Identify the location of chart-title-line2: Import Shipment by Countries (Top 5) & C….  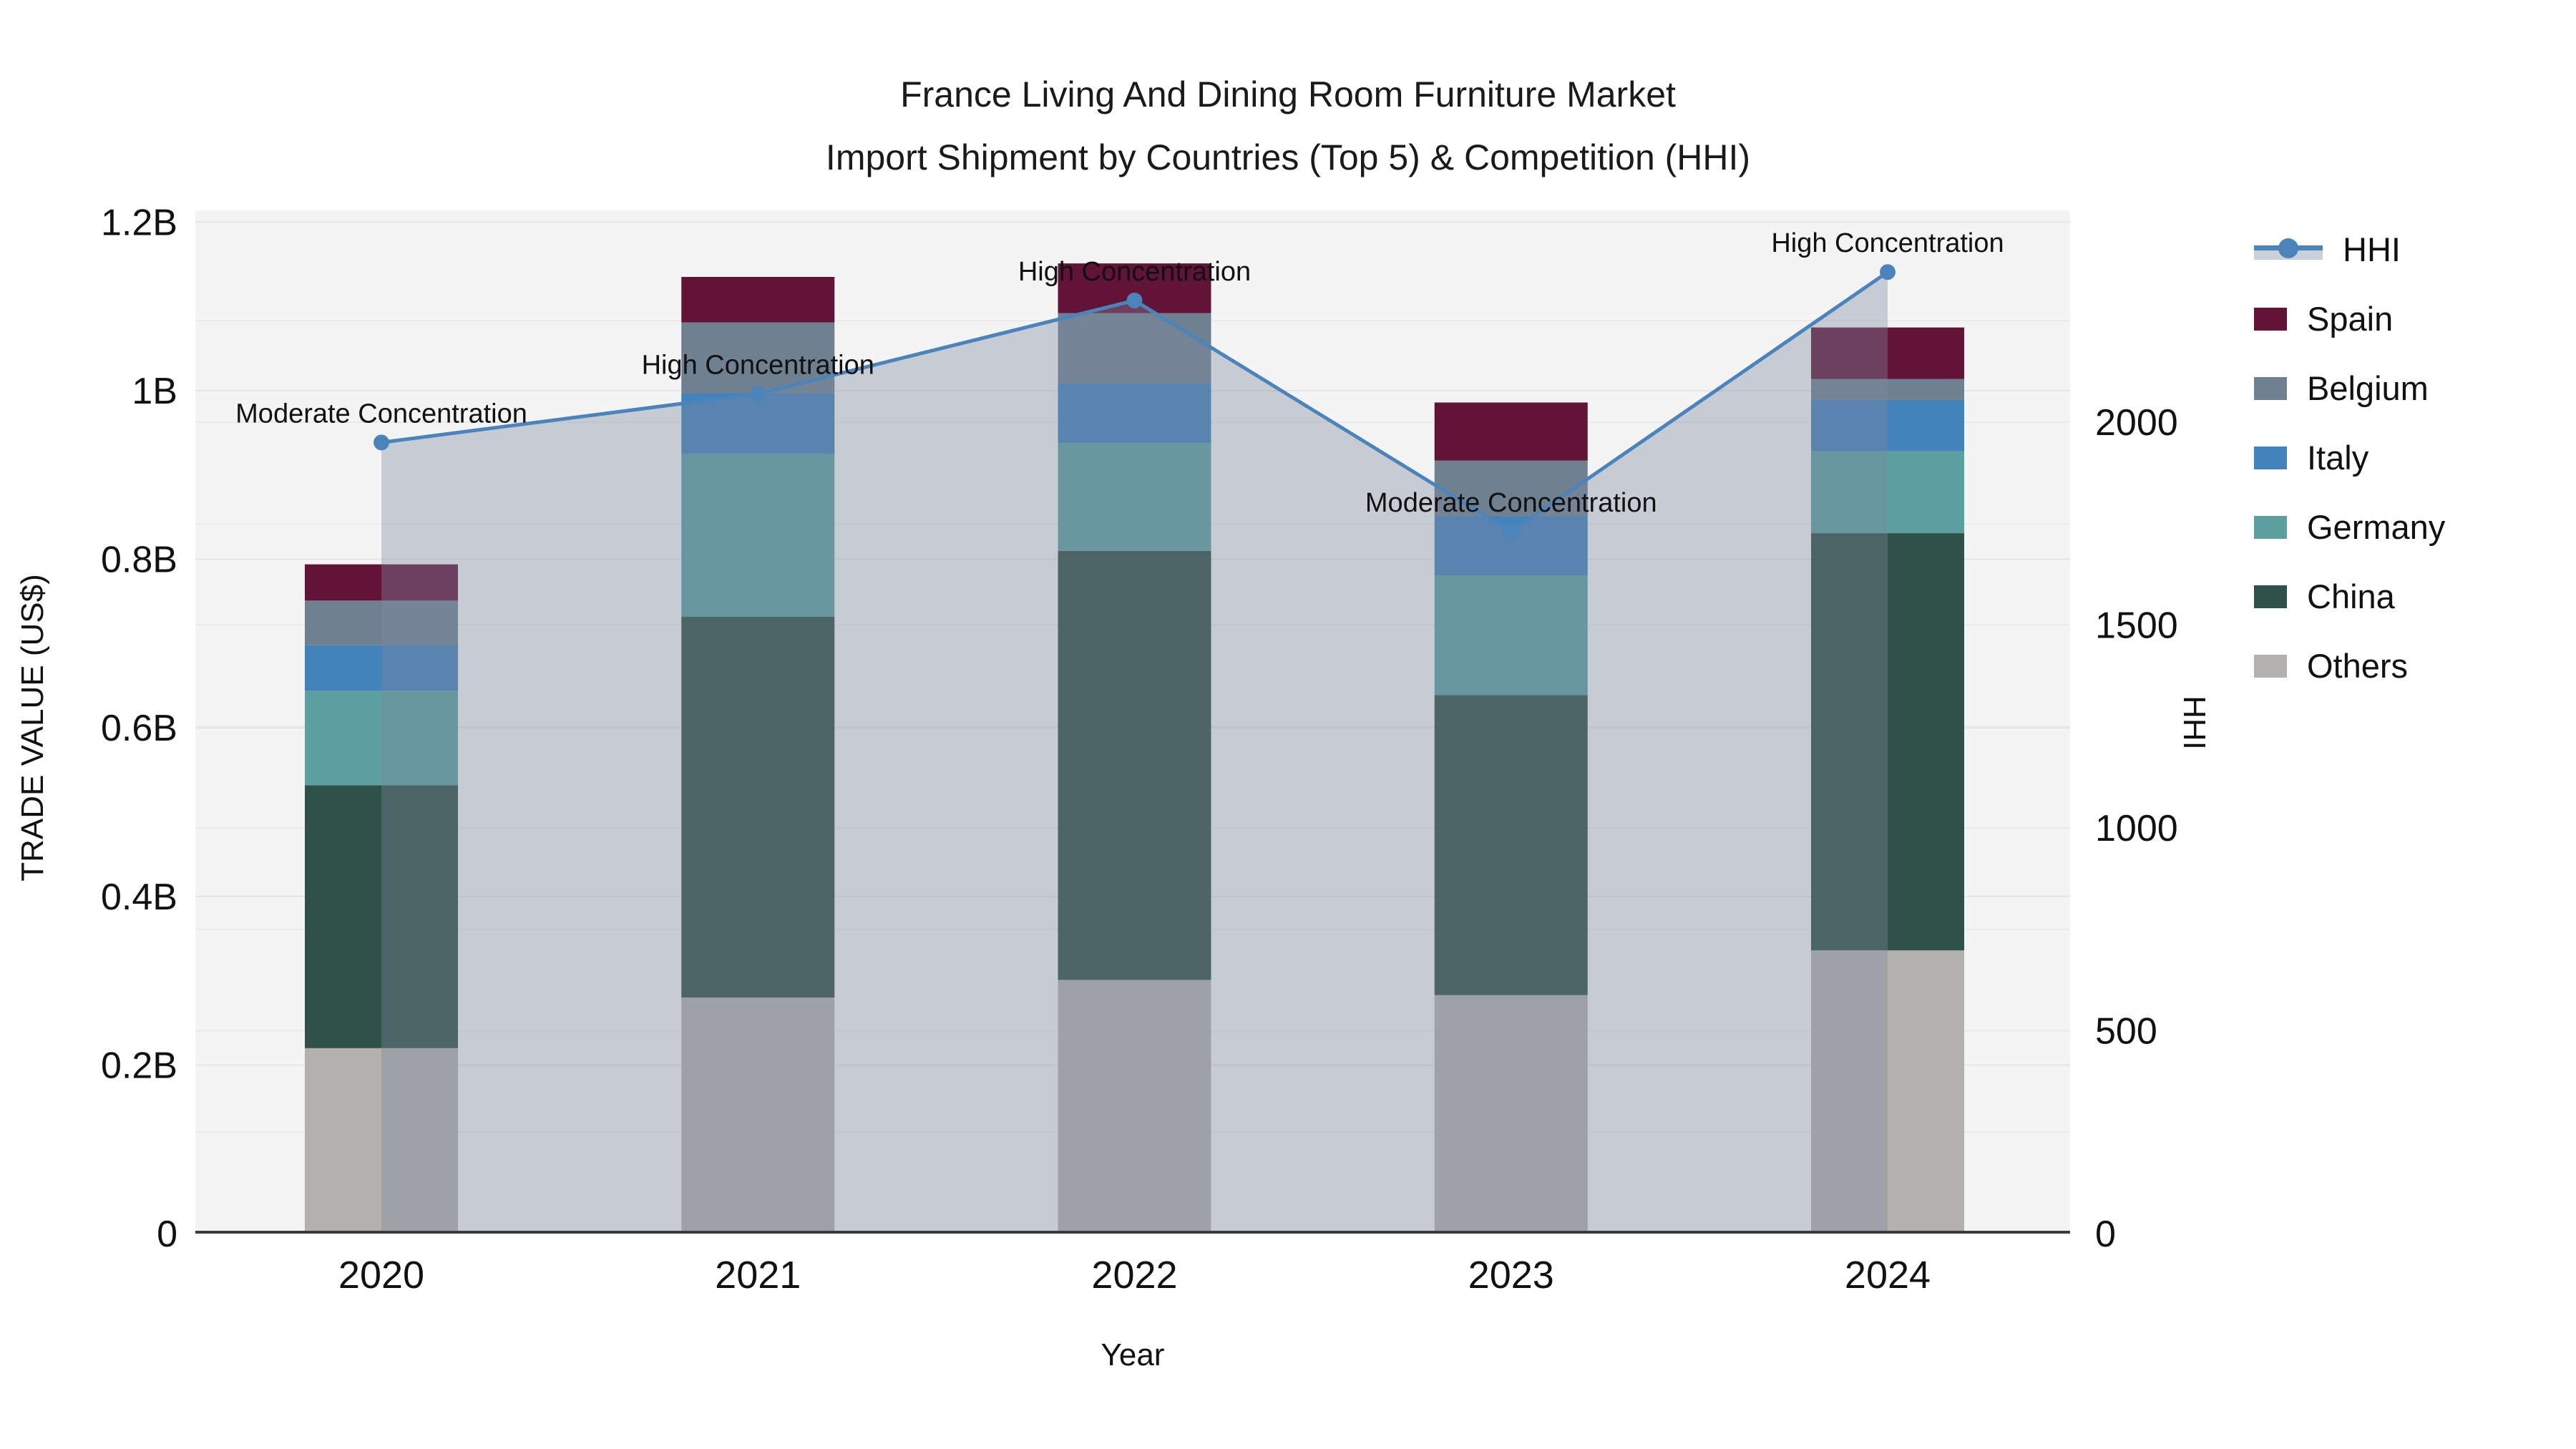
(1288, 157).